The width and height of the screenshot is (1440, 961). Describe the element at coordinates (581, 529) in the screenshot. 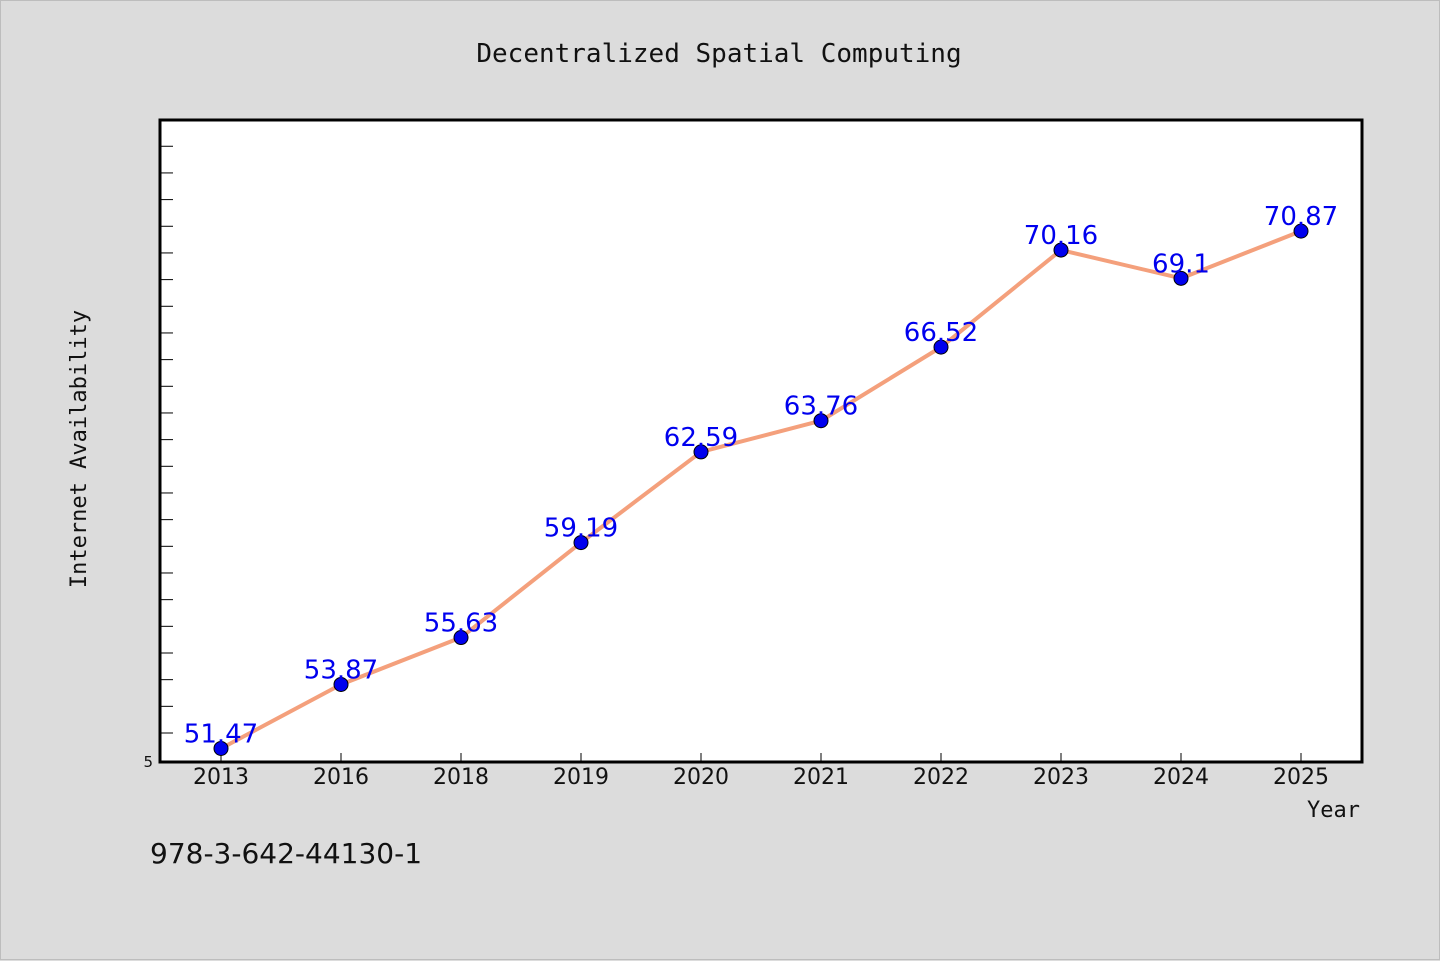

I see `data-label: 59.19` at that location.